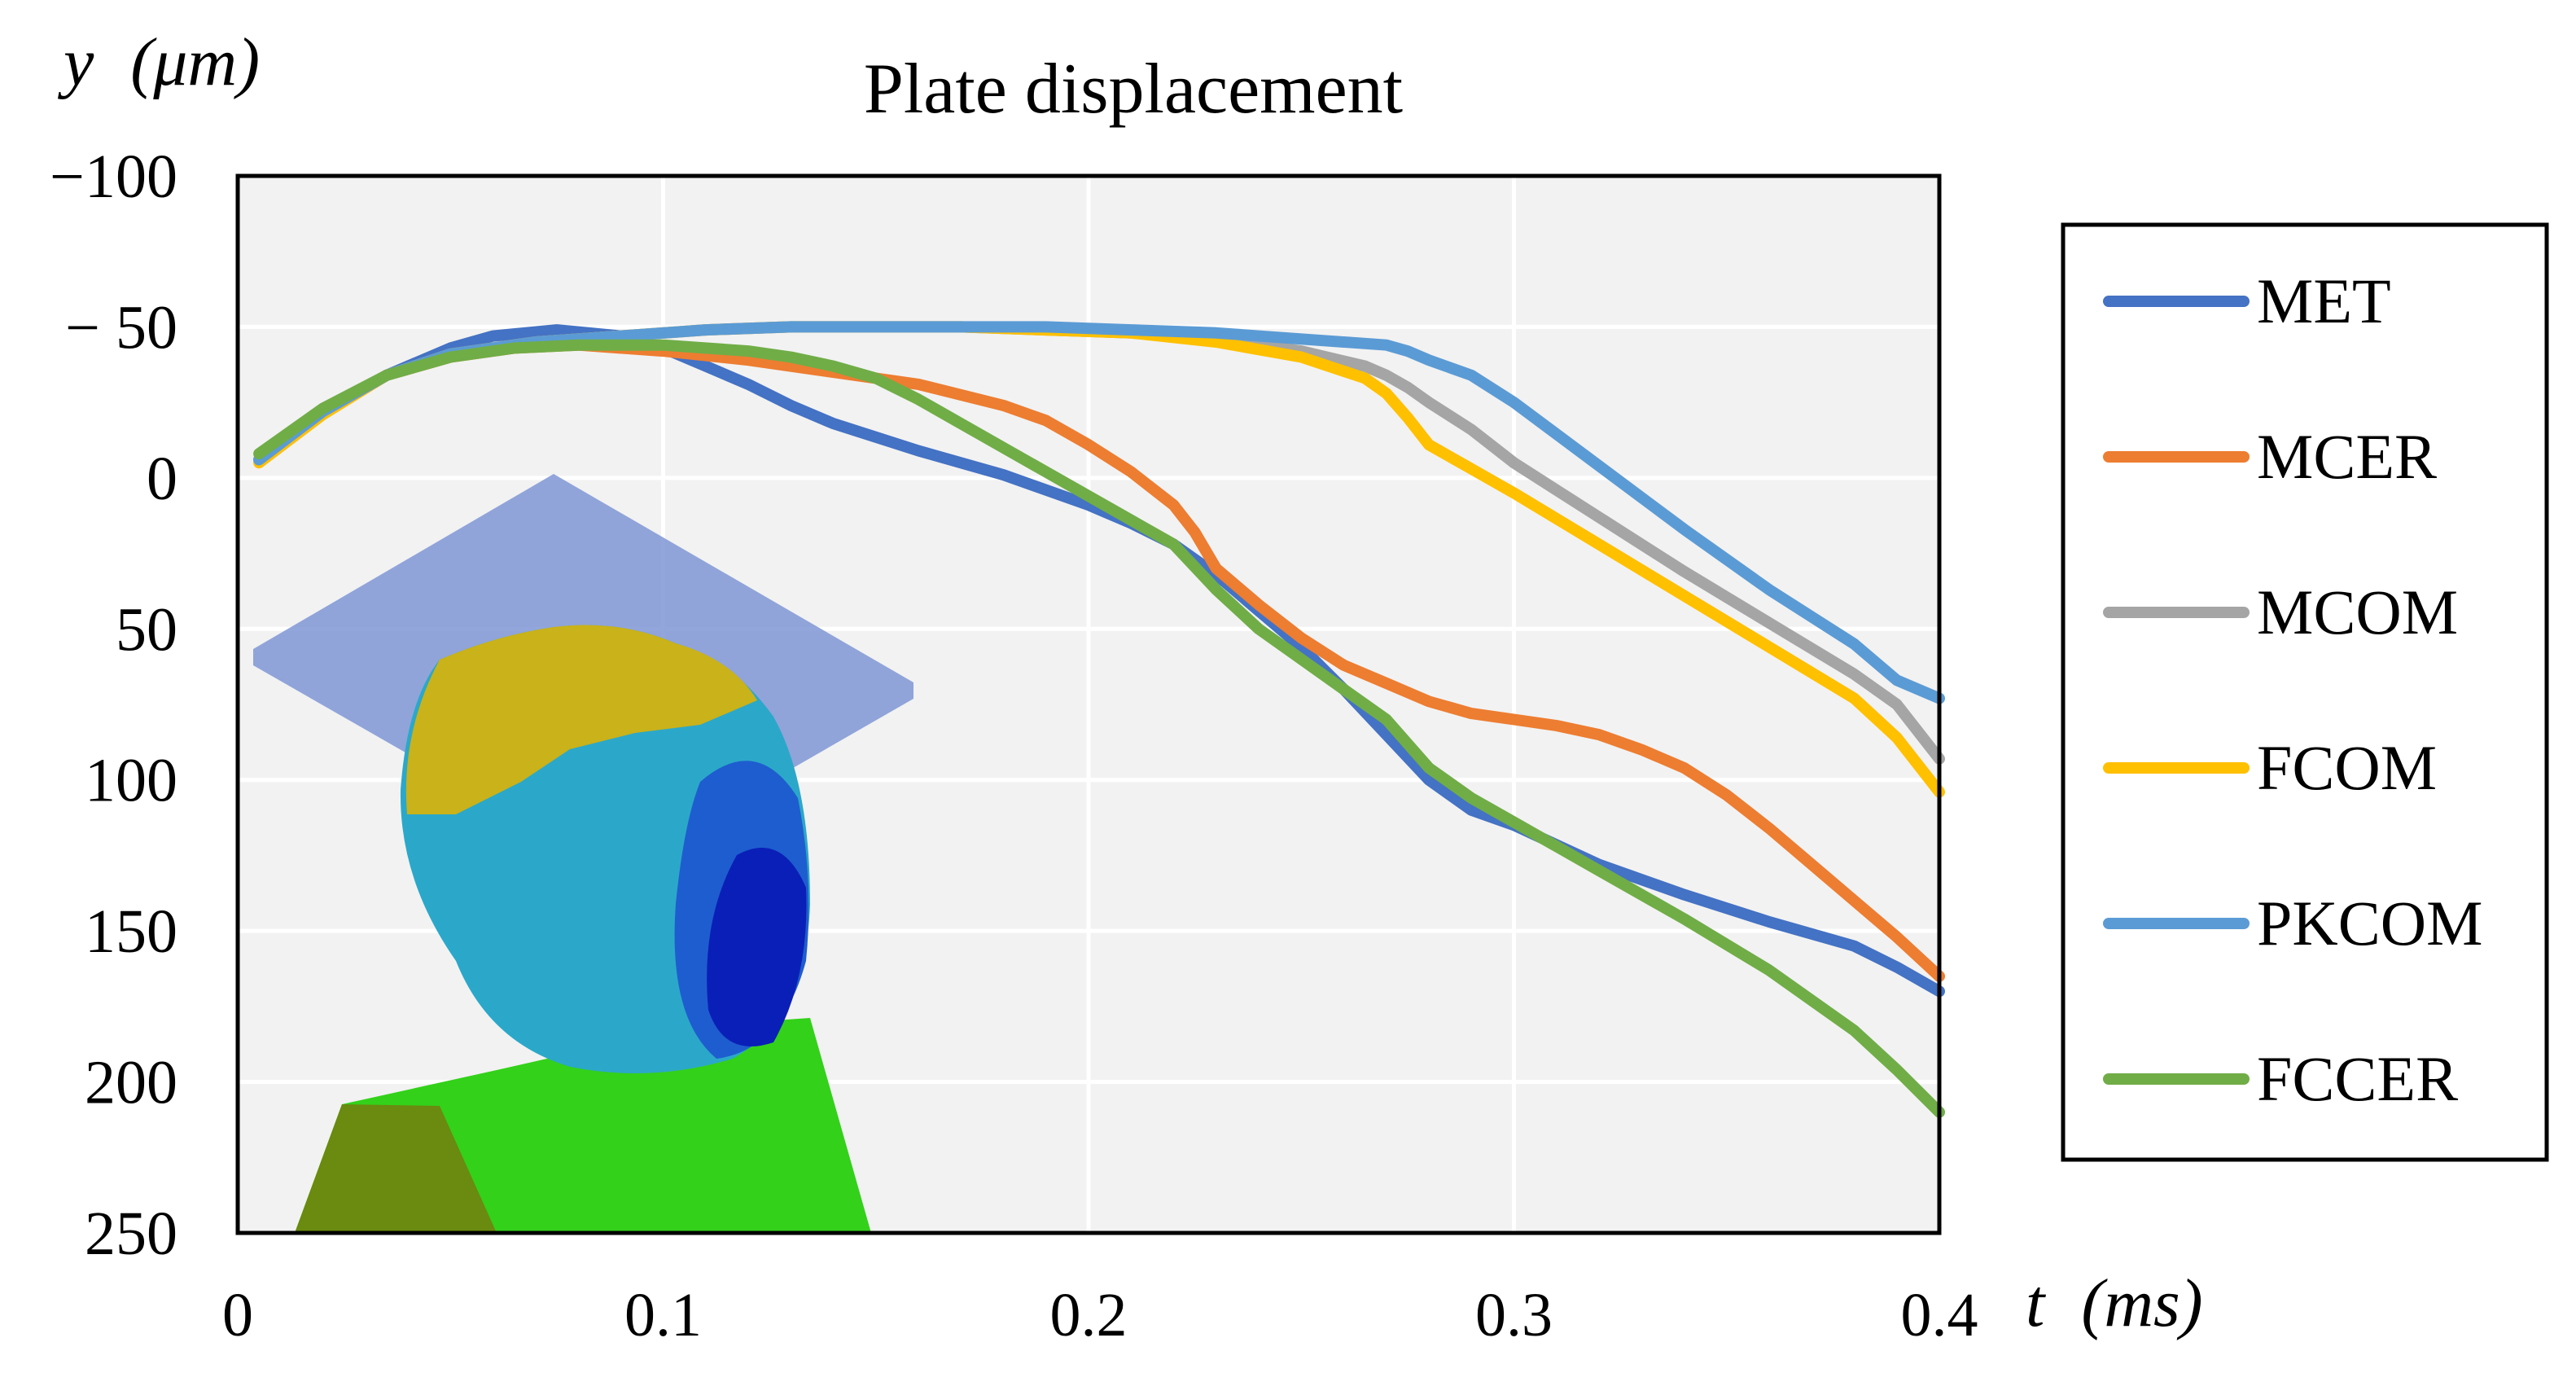 This screenshot has width=2576, height=1373. Describe the element at coordinates (131, 1083) in the screenshot. I see `y-tick-label: 200` at that location.